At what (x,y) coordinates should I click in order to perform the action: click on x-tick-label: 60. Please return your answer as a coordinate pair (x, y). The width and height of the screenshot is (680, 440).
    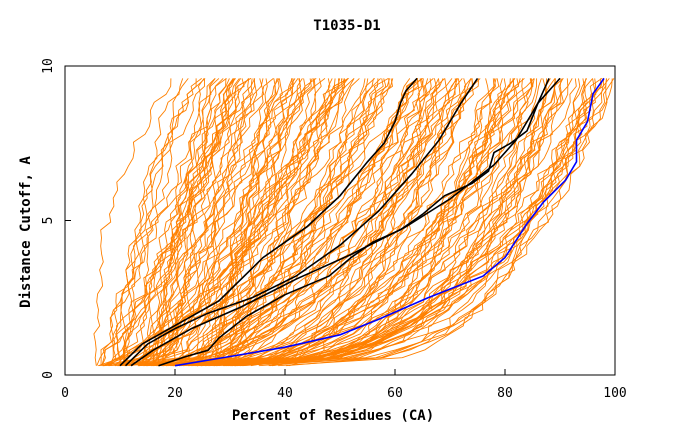
    Looking at the image, I should click on (395, 393).